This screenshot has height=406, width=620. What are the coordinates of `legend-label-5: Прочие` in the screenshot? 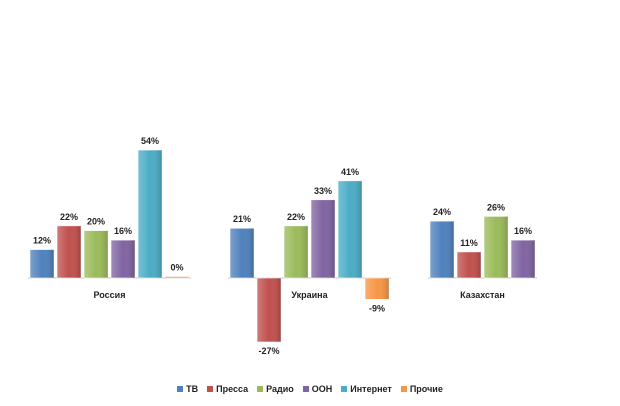 It's located at (426, 389).